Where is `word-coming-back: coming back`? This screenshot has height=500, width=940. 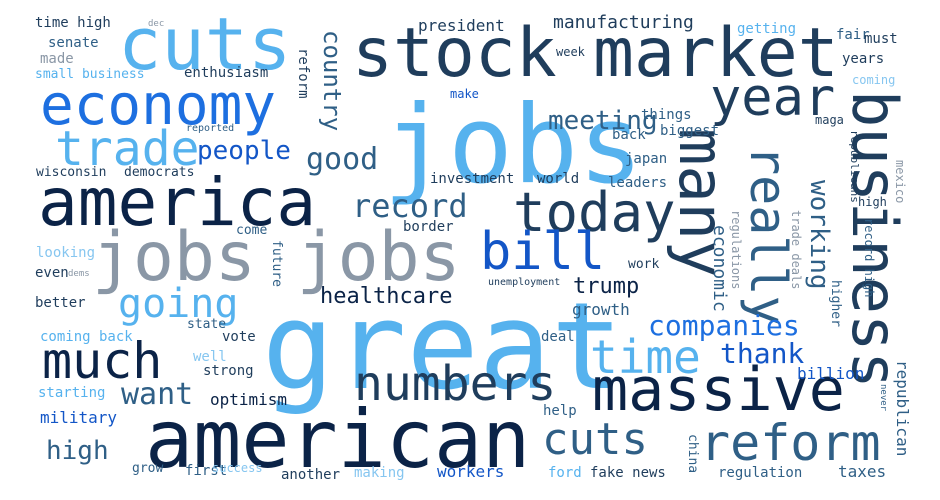
word-coming-back: coming back is located at coordinates (86, 337).